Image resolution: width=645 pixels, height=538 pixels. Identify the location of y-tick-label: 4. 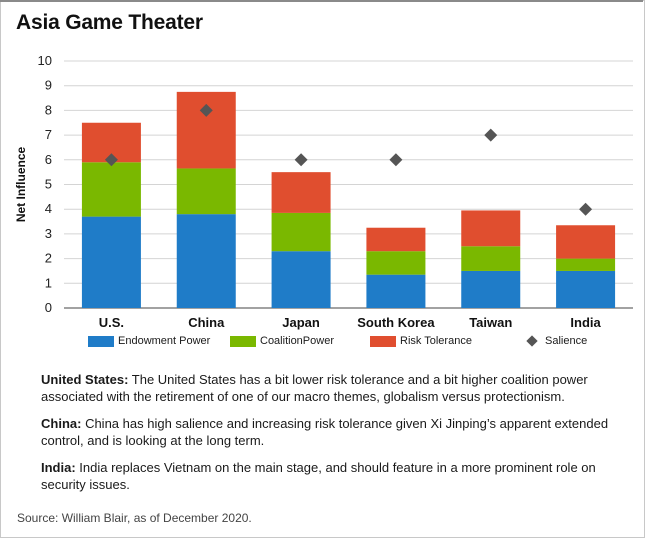
(48, 208).